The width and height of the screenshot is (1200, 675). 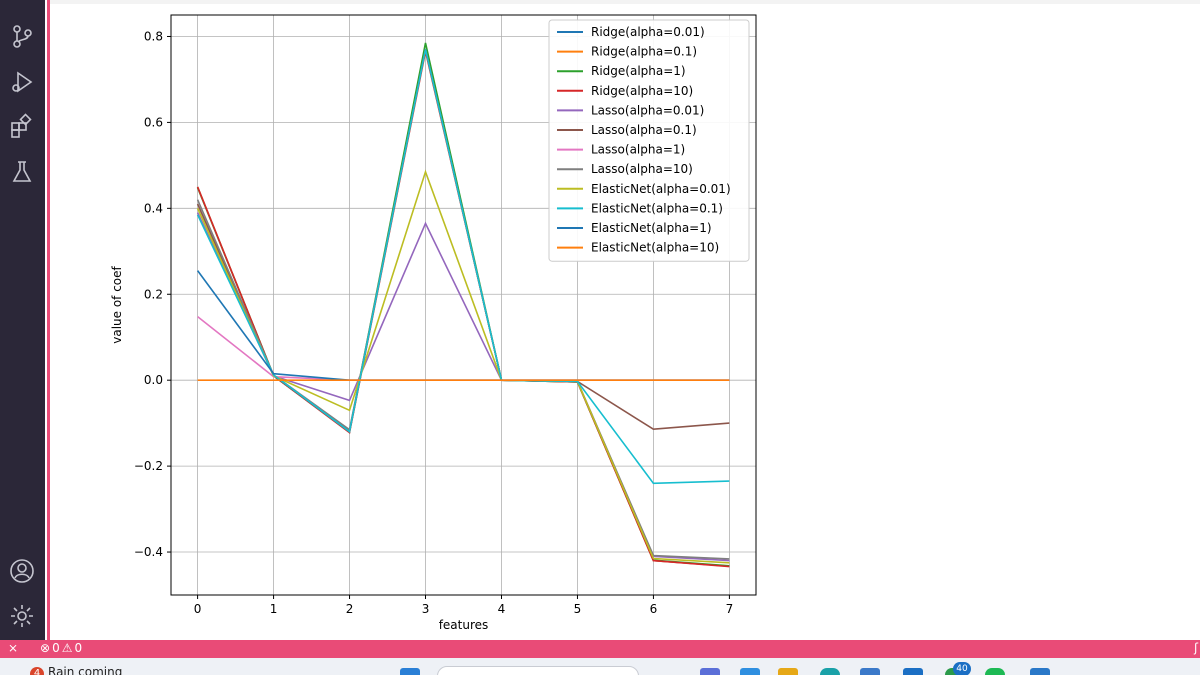 What do you see at coordinates (642, 91) in the screenshot?
I see `legend-label: Ridge(alpha=10)` at bounding box center [642, 91].